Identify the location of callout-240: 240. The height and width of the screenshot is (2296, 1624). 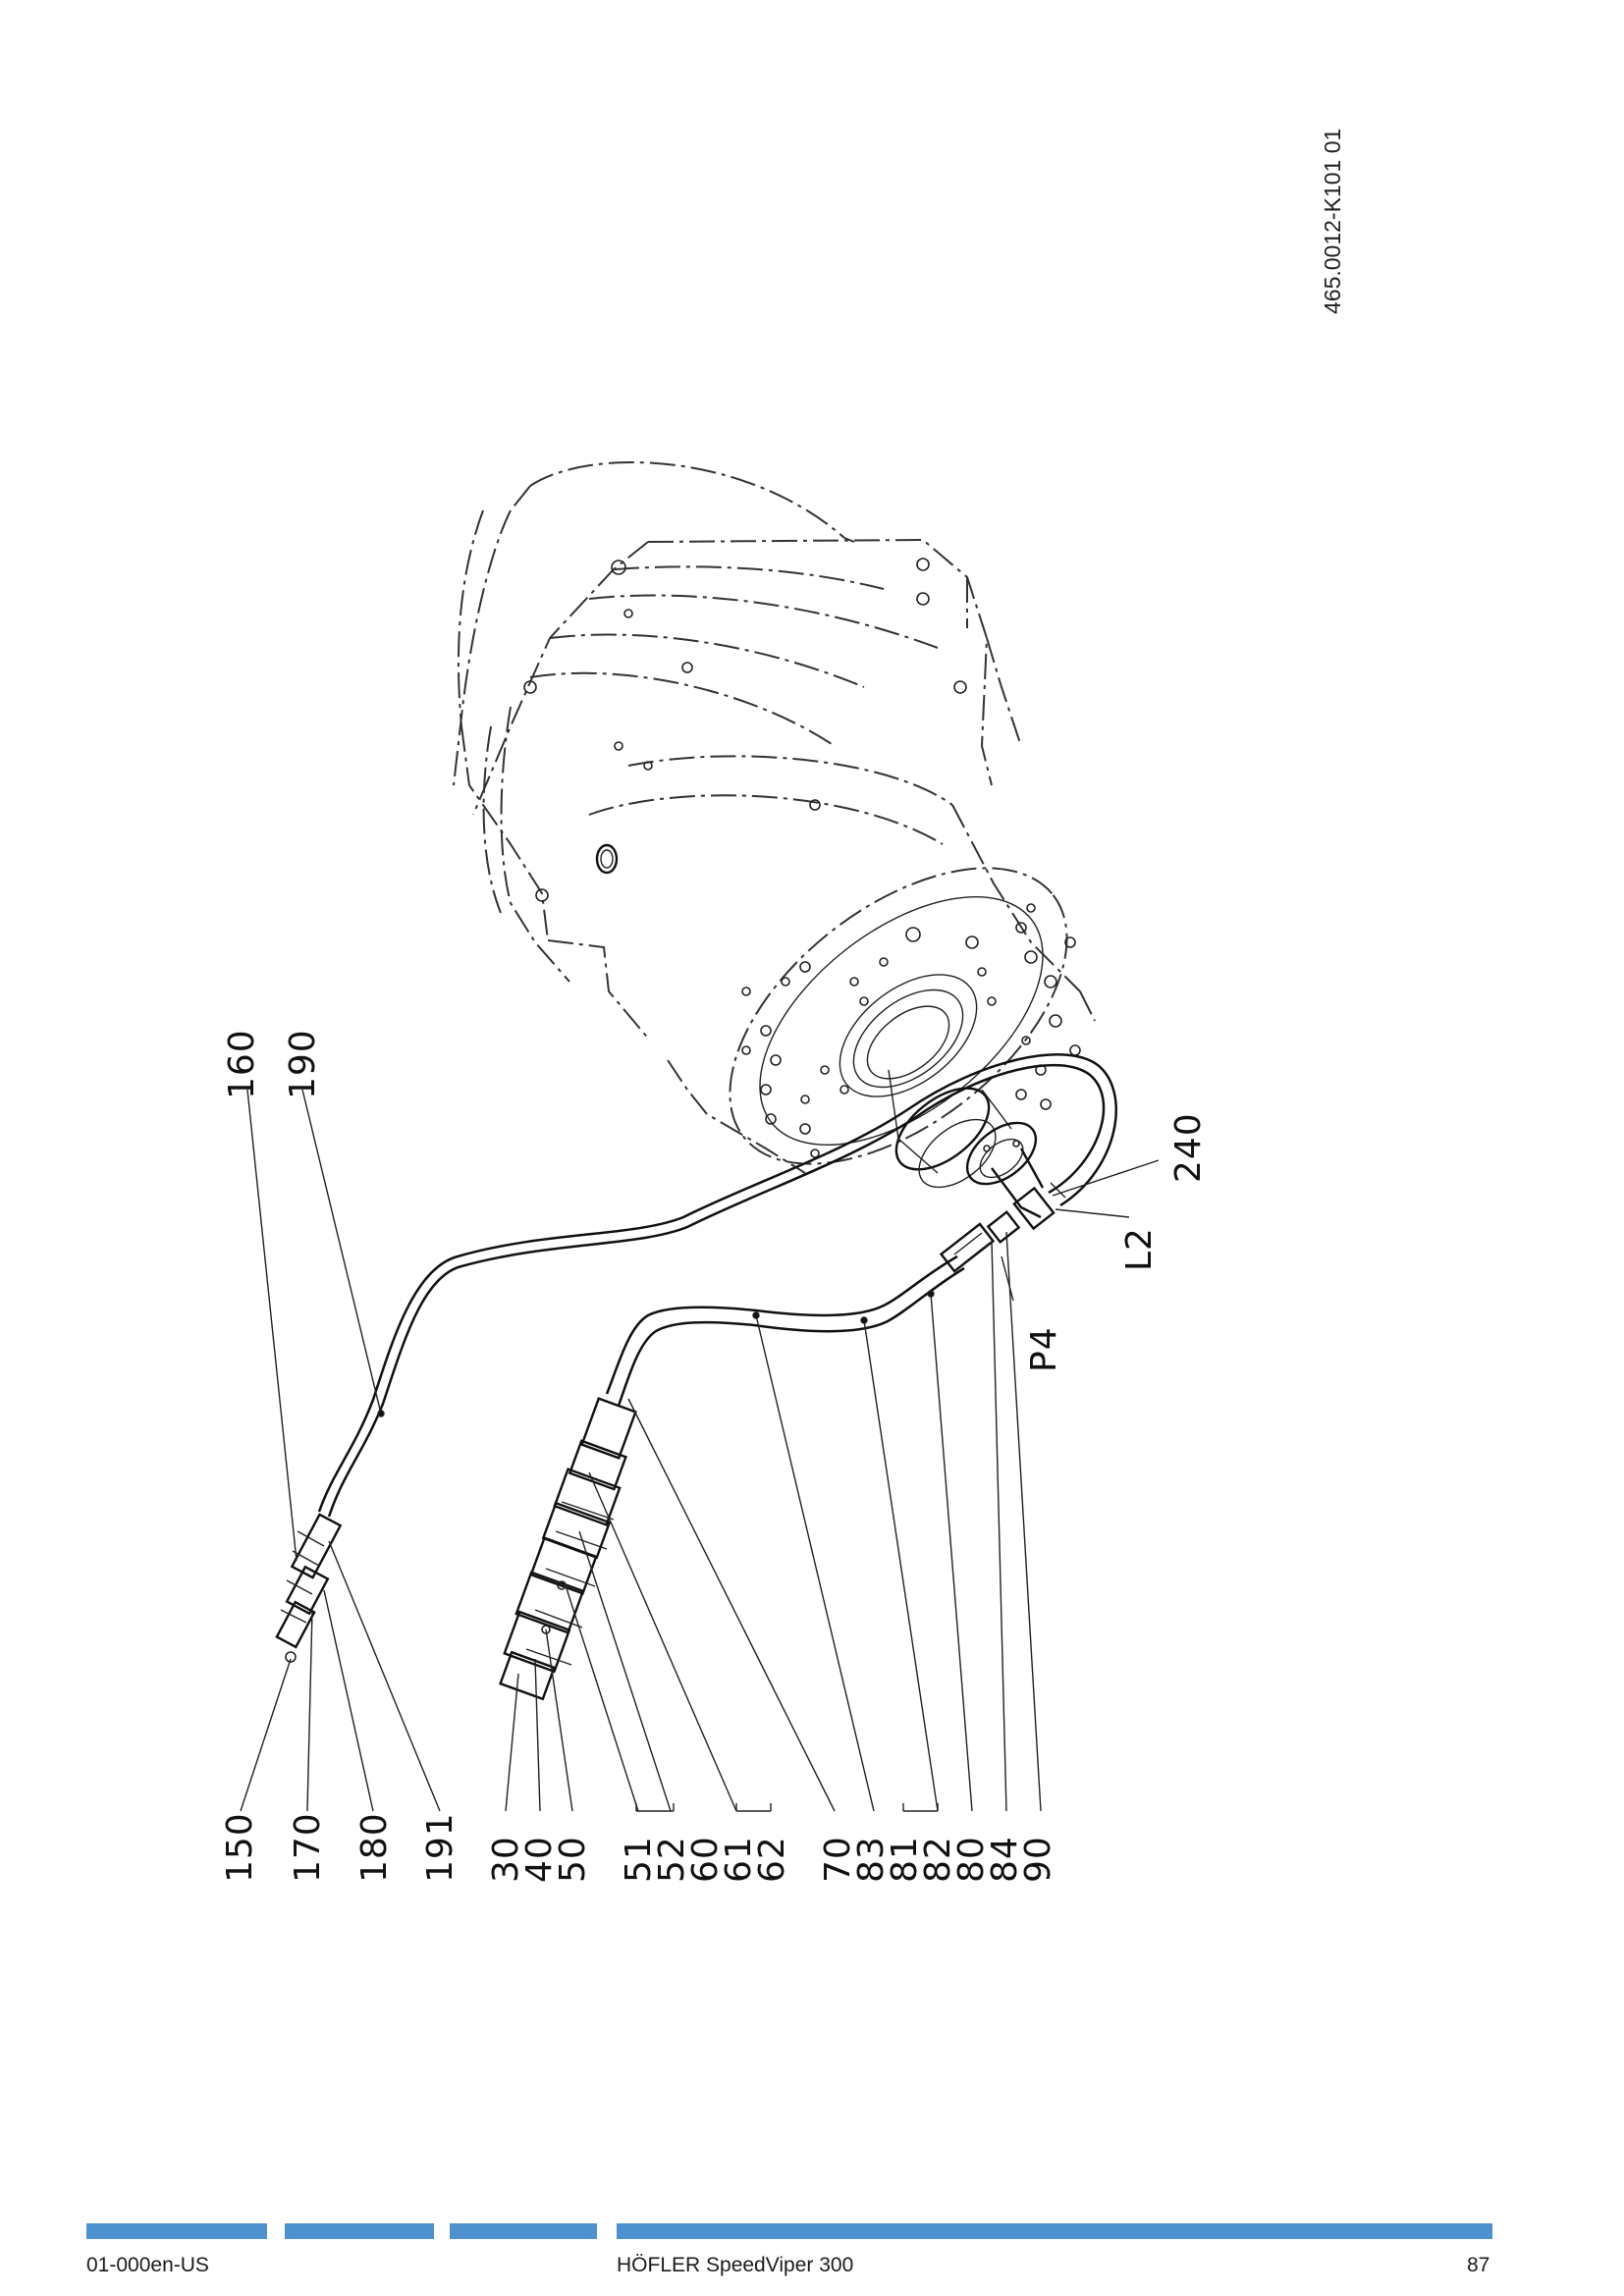
(1188, 1147).